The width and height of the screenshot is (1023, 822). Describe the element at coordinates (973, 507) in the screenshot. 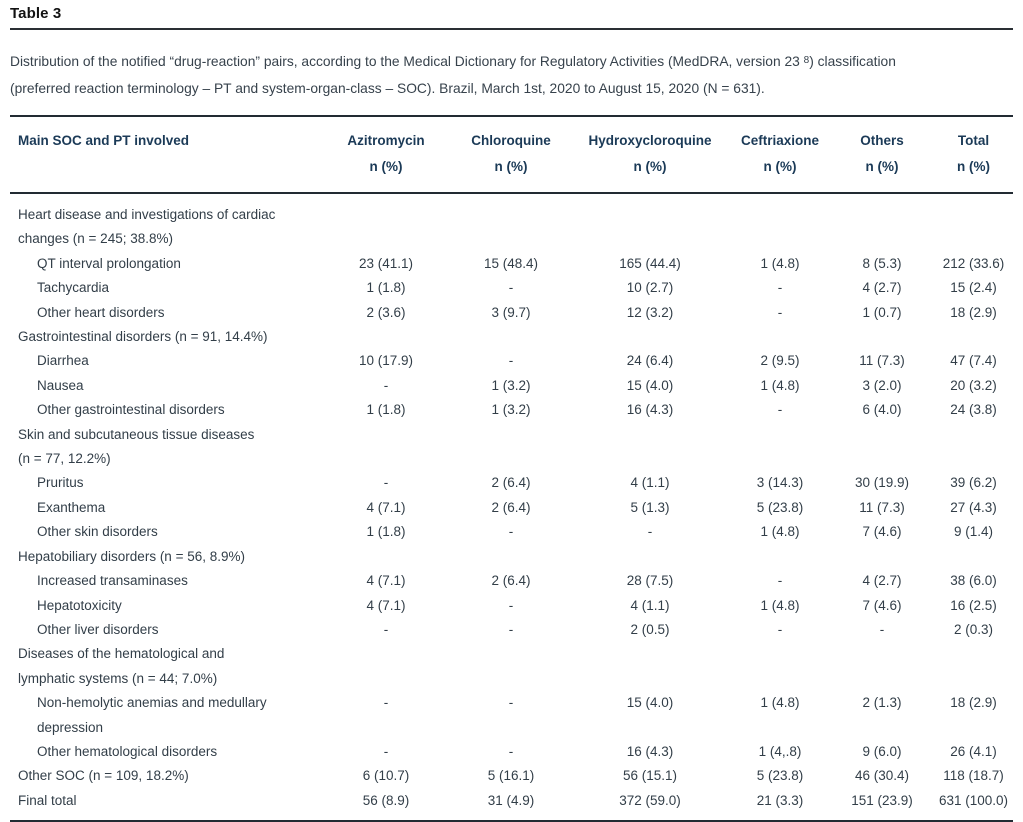

I see `cell-value: 27 (4.3)` at that location.